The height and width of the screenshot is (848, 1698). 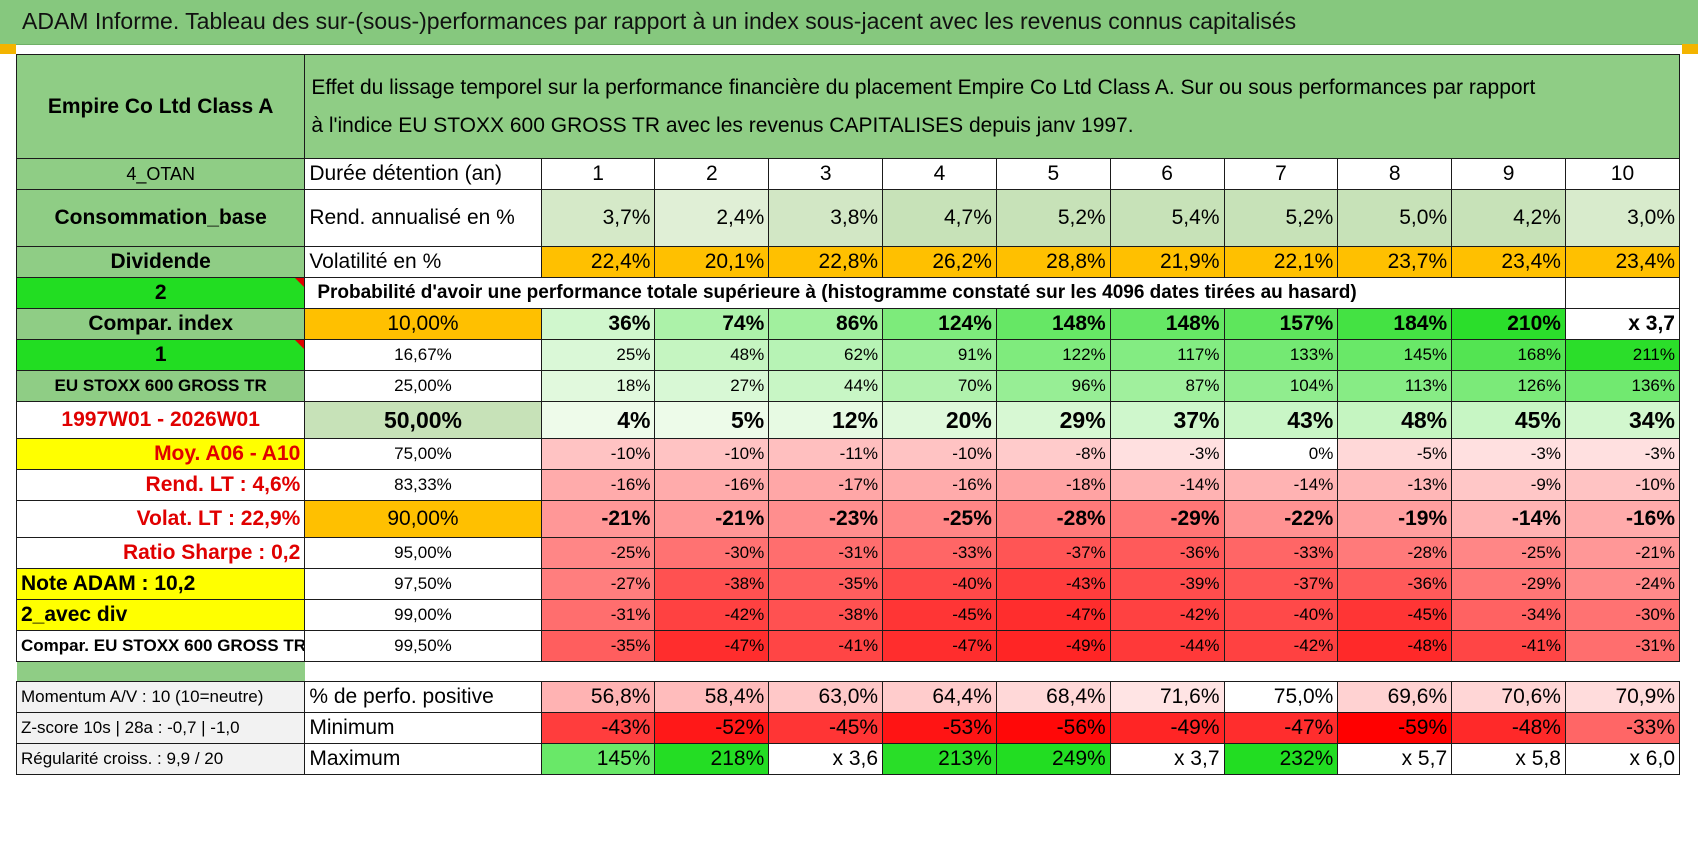 What do you see at coordinates (1281, 386) in the screenshot?
I see `percentile-cell: 104%` at bounding box center [1281, 386].